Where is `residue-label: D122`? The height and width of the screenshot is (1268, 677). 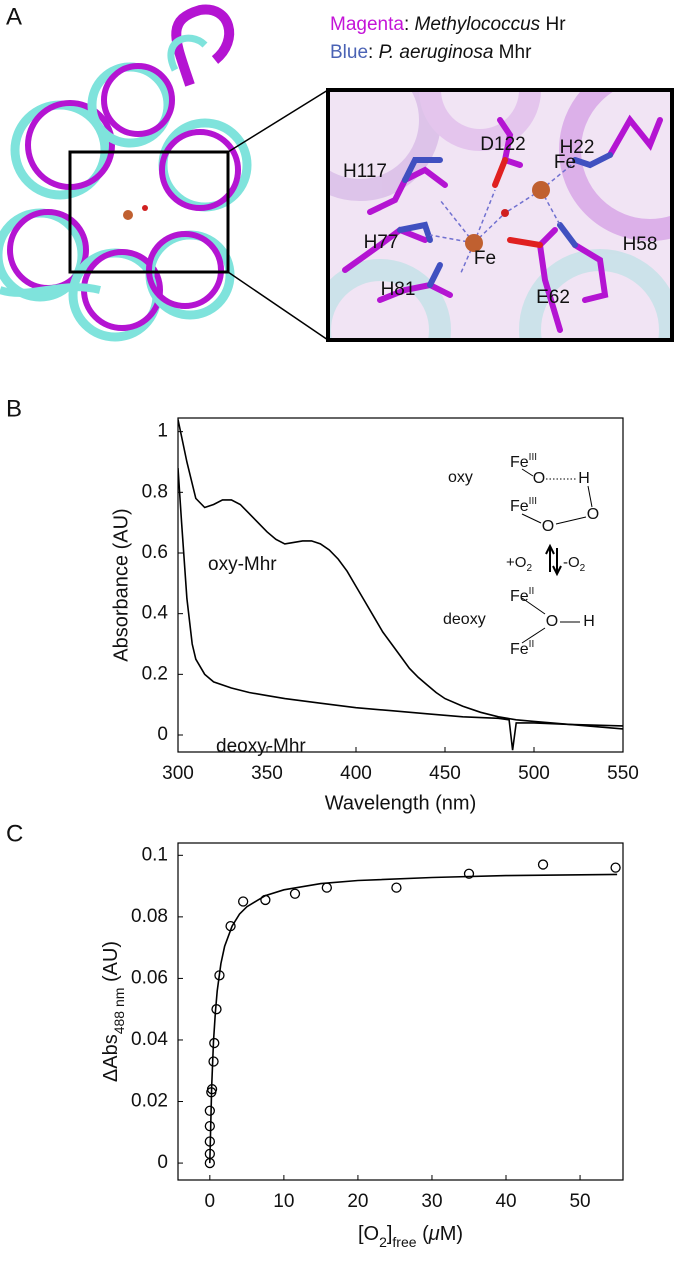
residue-label: D122 is located at coordinates (502, 144).